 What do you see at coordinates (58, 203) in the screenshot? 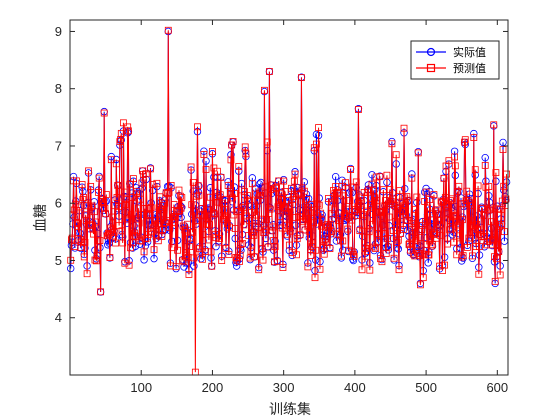
I see `y-tick-label: 6` at bounding box center [58, 203].